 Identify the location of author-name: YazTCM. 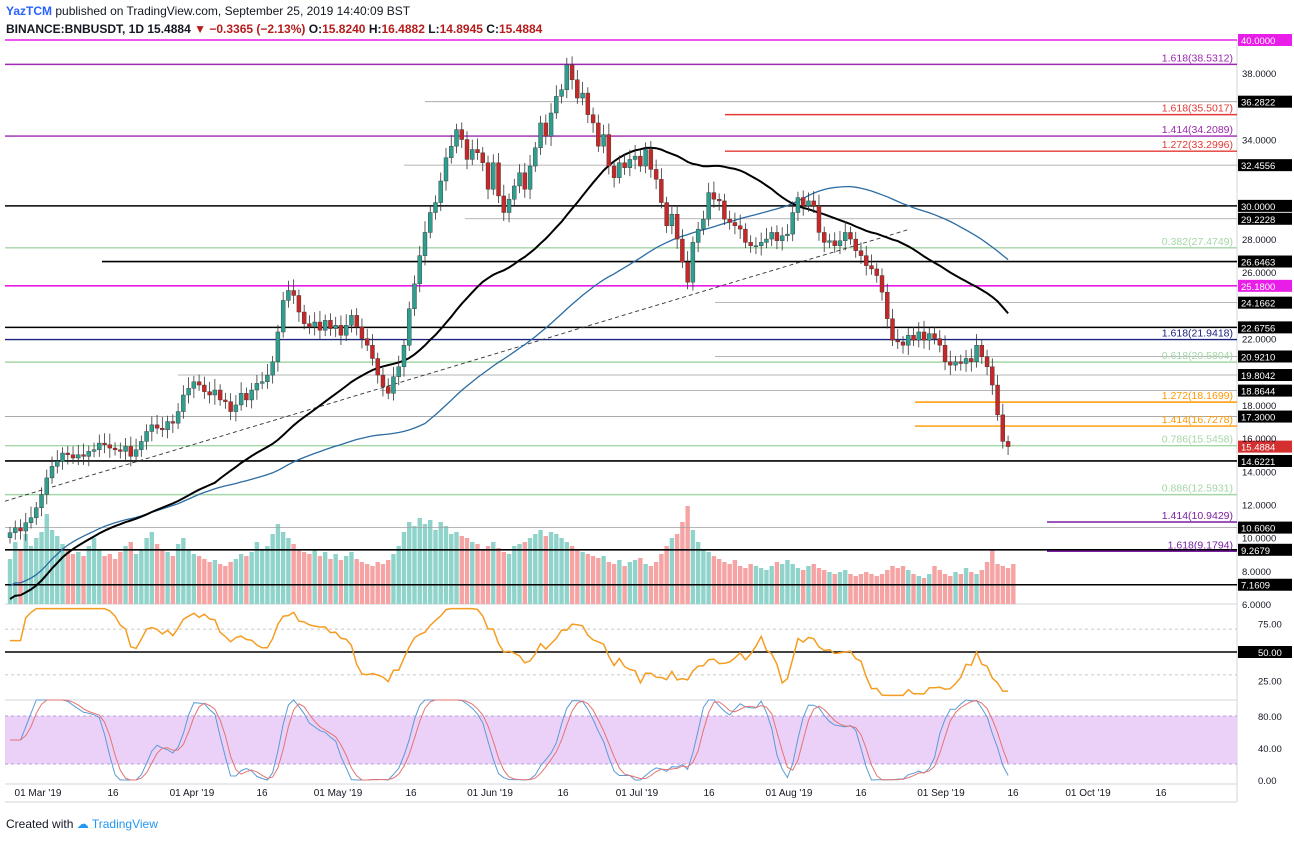
(29, 11).